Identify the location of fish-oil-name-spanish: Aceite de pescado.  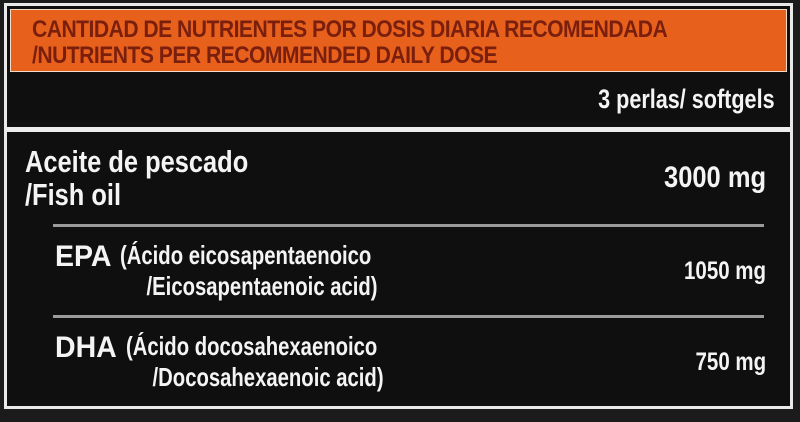
(137, 161).